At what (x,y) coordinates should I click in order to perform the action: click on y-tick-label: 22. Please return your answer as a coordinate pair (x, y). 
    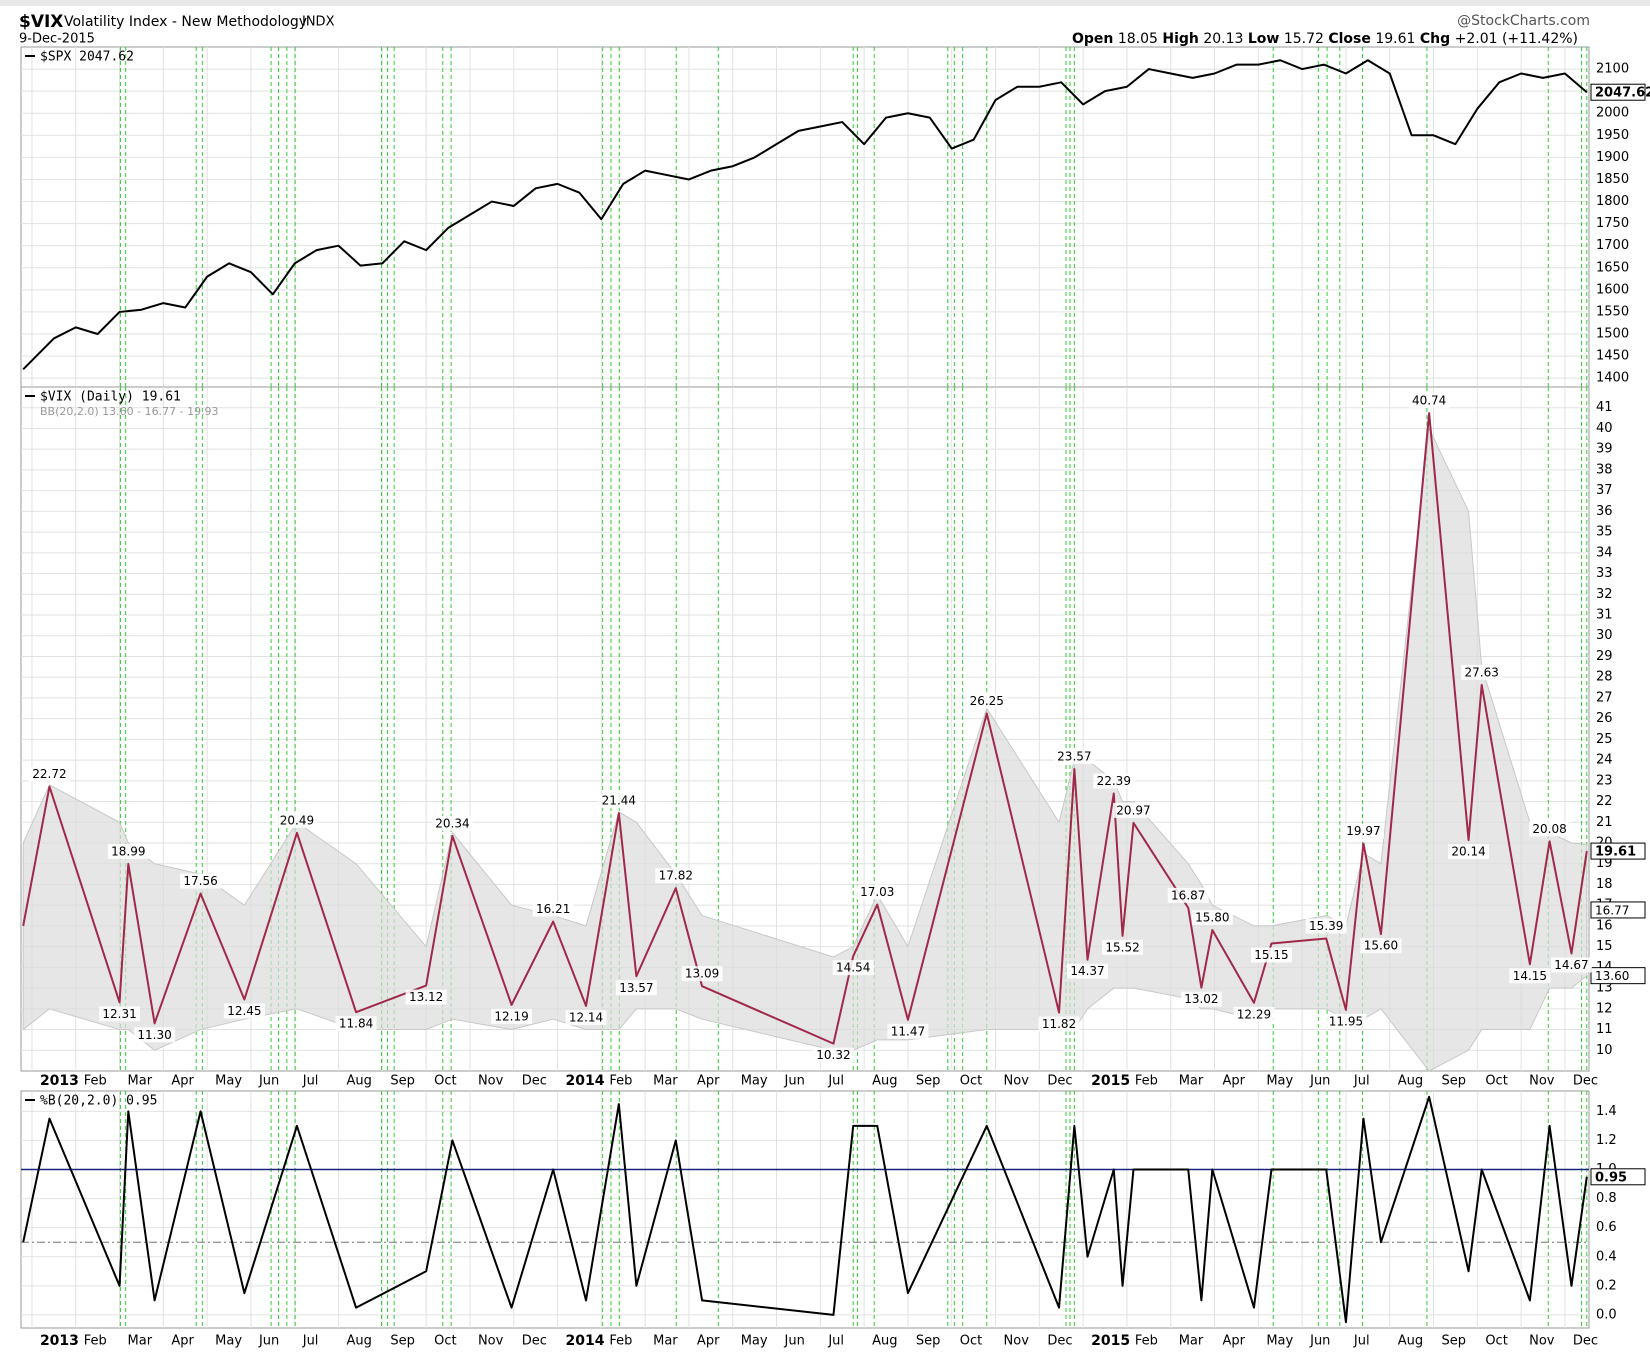
    Looking at the image, I should click on (1604, 801).